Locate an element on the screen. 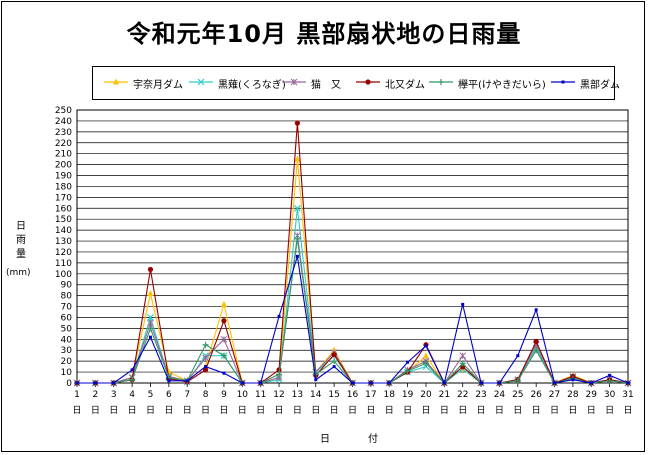  x-tick-label: 10 is located at coordinates (243, 395).